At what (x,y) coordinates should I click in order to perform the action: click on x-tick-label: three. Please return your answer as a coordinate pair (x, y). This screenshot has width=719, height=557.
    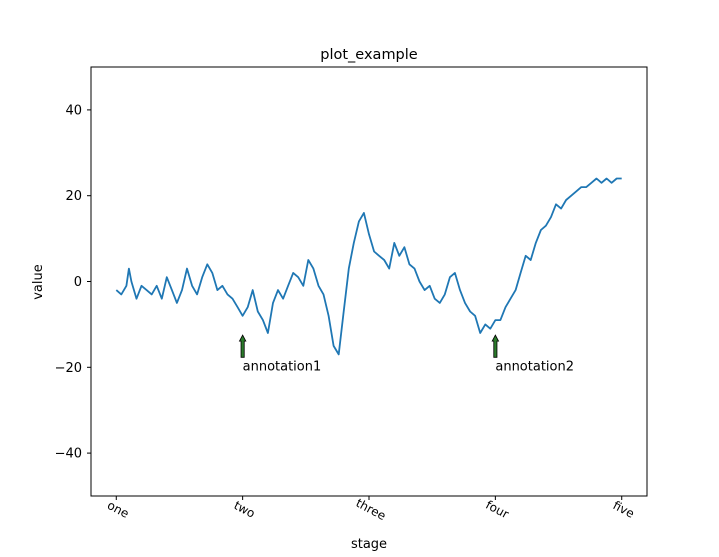
    Looking at the image, I should click on (371, 509).